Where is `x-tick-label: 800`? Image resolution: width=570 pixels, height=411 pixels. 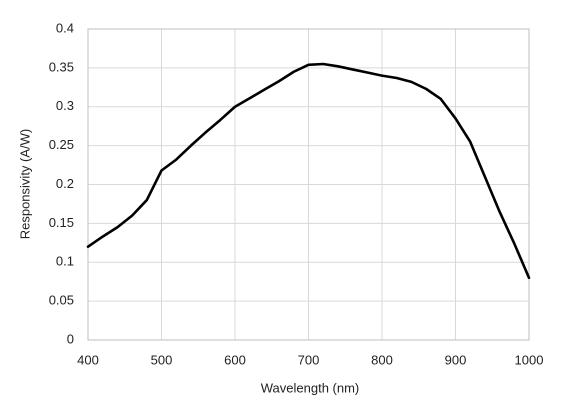 x-tick-label: 800 is located at coordinates (382, 359).